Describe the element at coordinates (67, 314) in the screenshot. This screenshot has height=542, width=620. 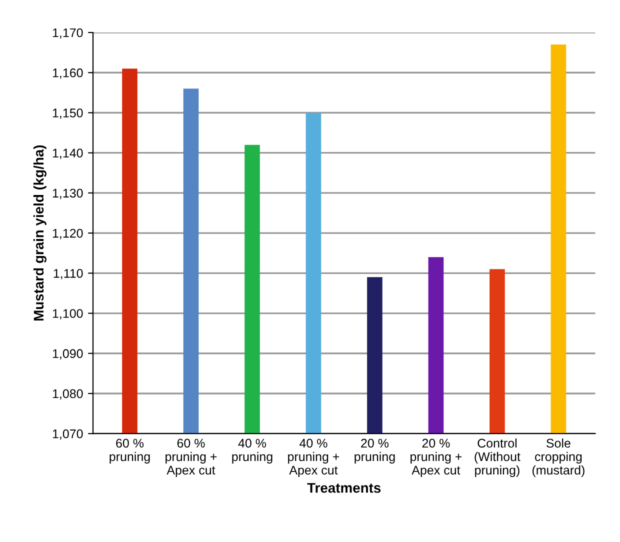
I see `y-tick-label: 1,100` at that location.